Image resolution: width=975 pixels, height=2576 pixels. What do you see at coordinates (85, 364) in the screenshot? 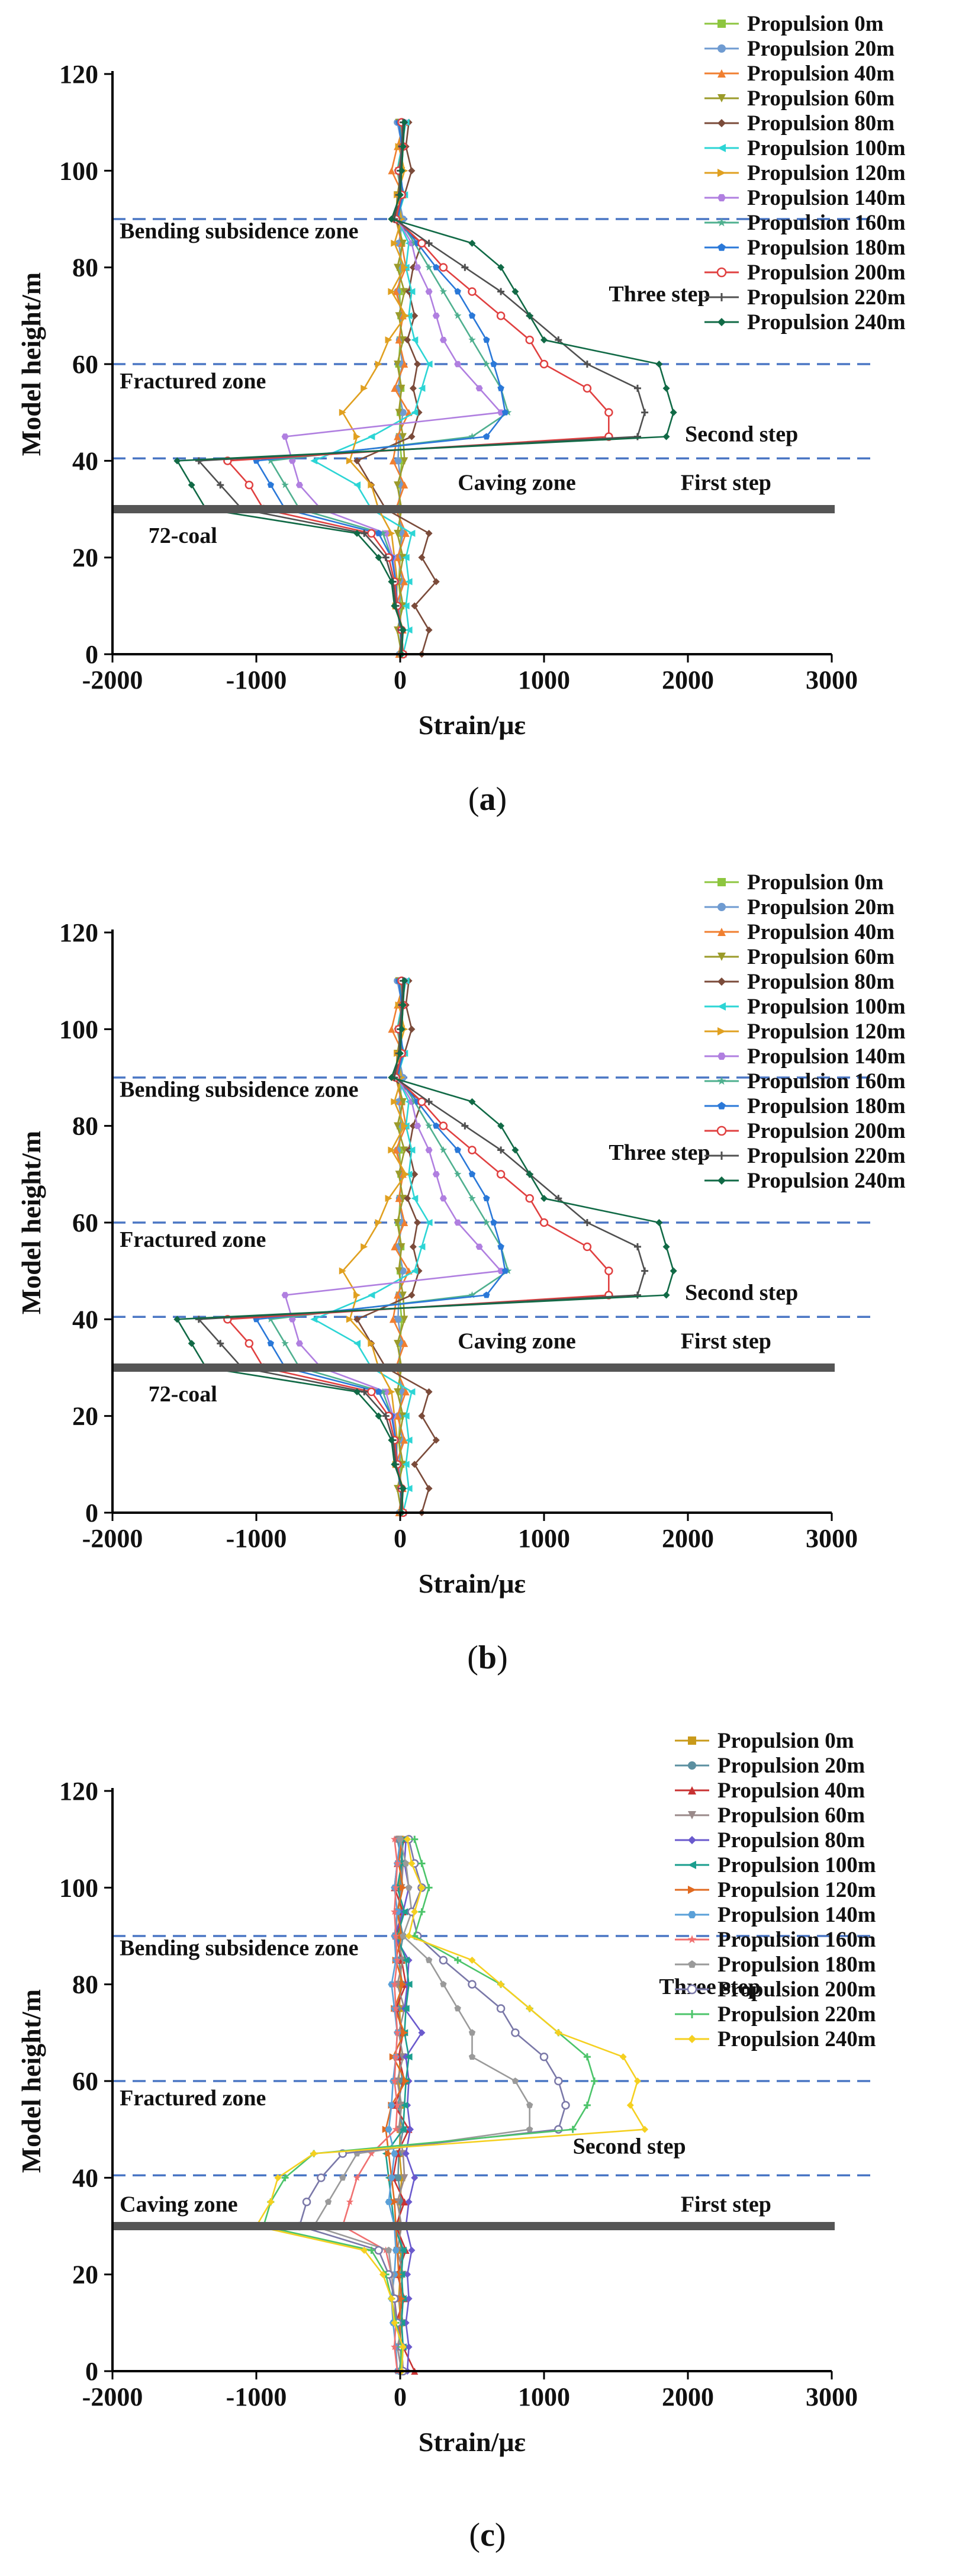
I see `y-tick-label-3: 60` at bounding box center [85, 364].